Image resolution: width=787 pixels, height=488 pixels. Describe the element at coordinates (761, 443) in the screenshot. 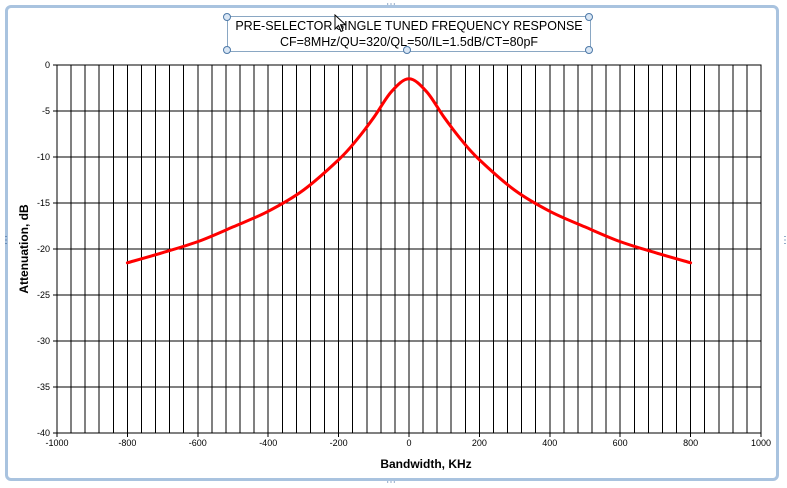

I see `x-tick-label: 1000` at that location.